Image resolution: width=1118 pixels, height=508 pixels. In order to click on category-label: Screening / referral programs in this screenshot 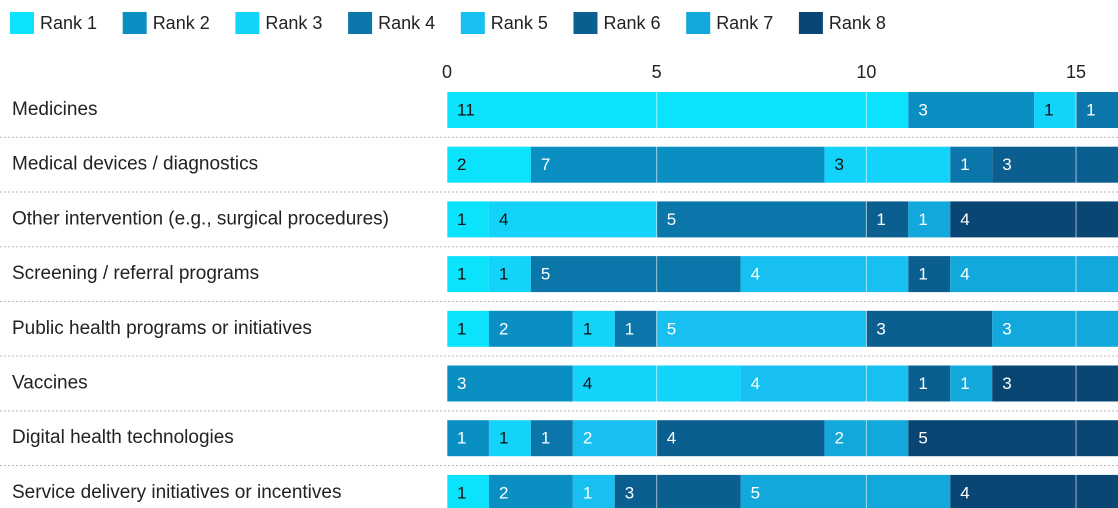, I will do `click(135, 273)`.